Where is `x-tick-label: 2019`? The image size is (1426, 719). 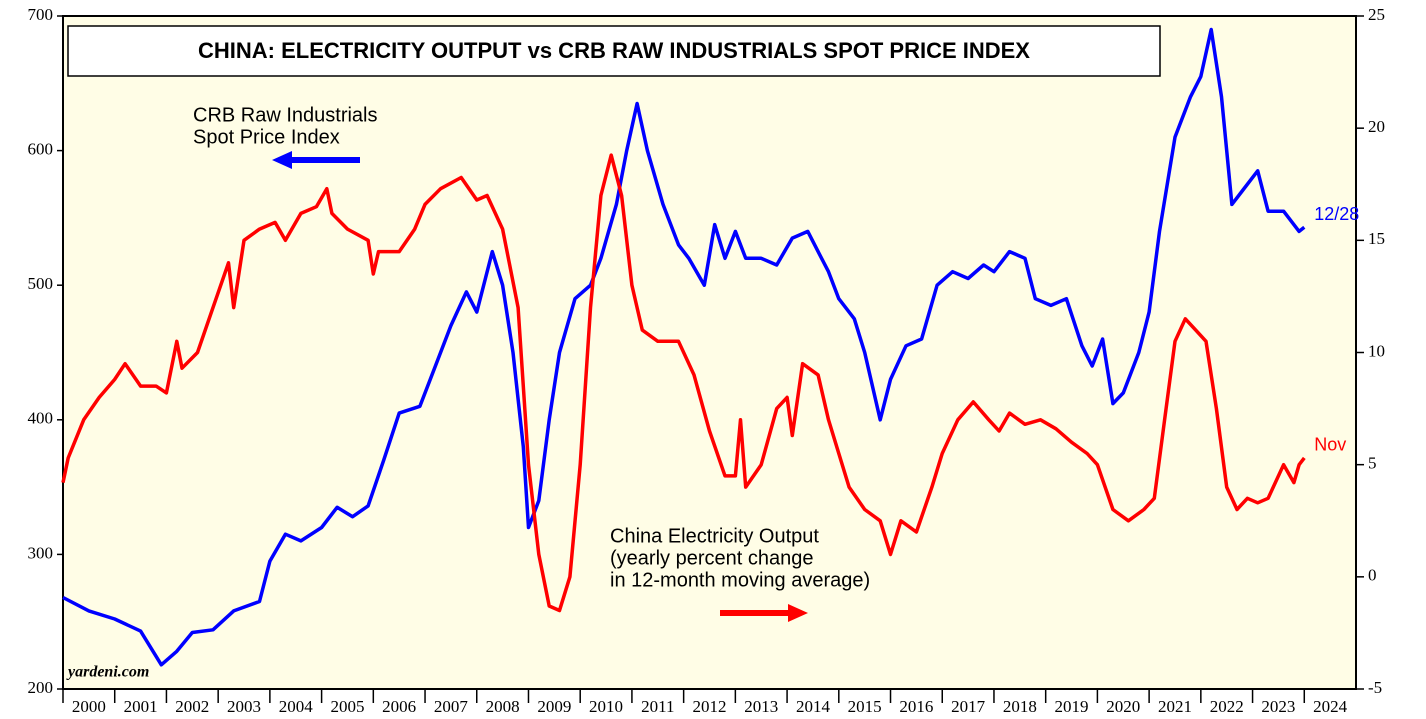 x-tick-label: 2019 is located at coordinates (1072, 706).